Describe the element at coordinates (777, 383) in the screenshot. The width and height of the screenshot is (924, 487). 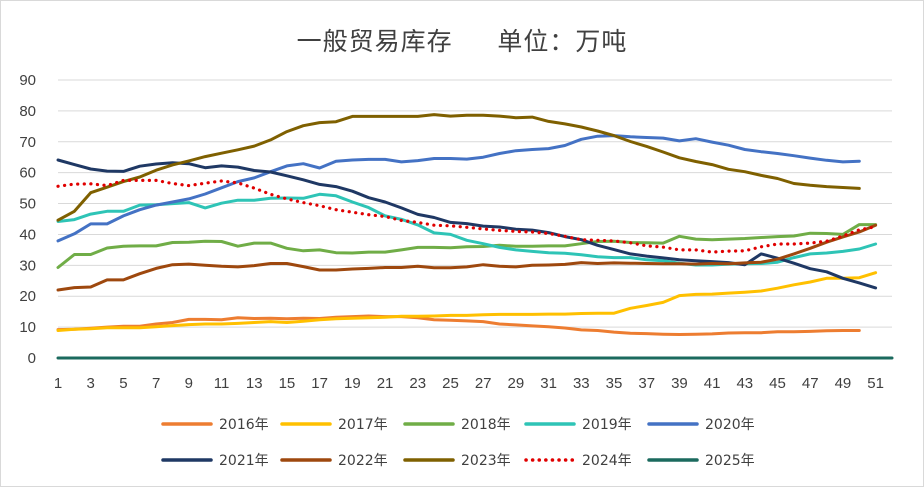
I see `x-tick-label: 45` at that location.